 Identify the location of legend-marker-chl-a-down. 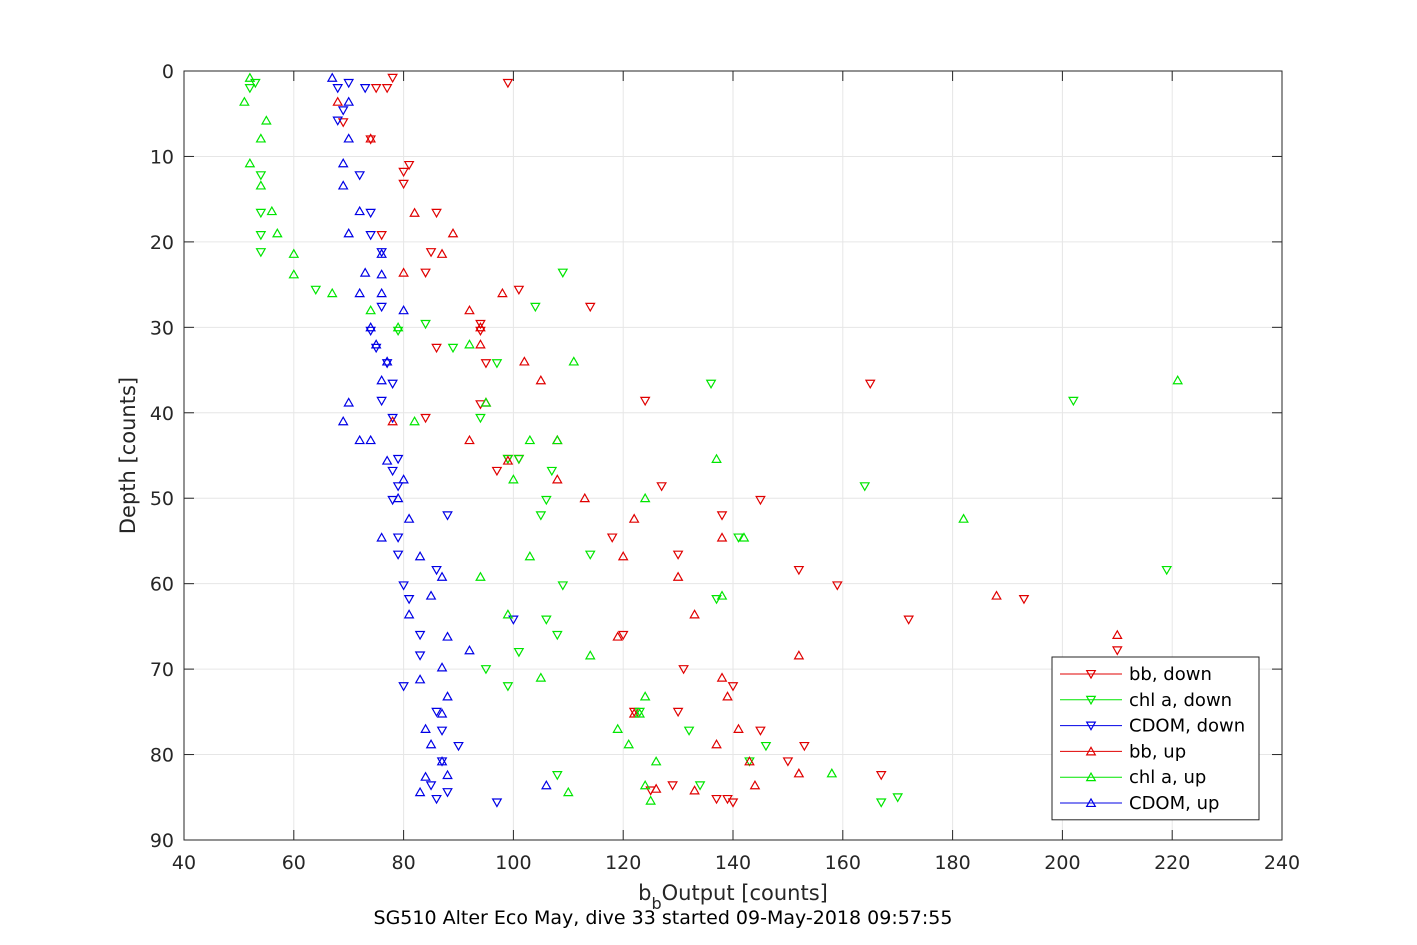
(1091, 700).